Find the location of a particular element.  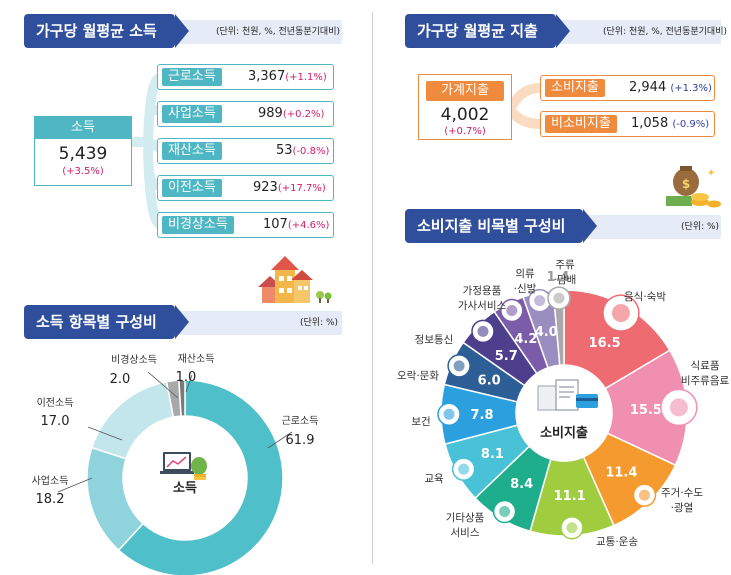

income-item-value: 3,367 is located at coordinates (267, 76).